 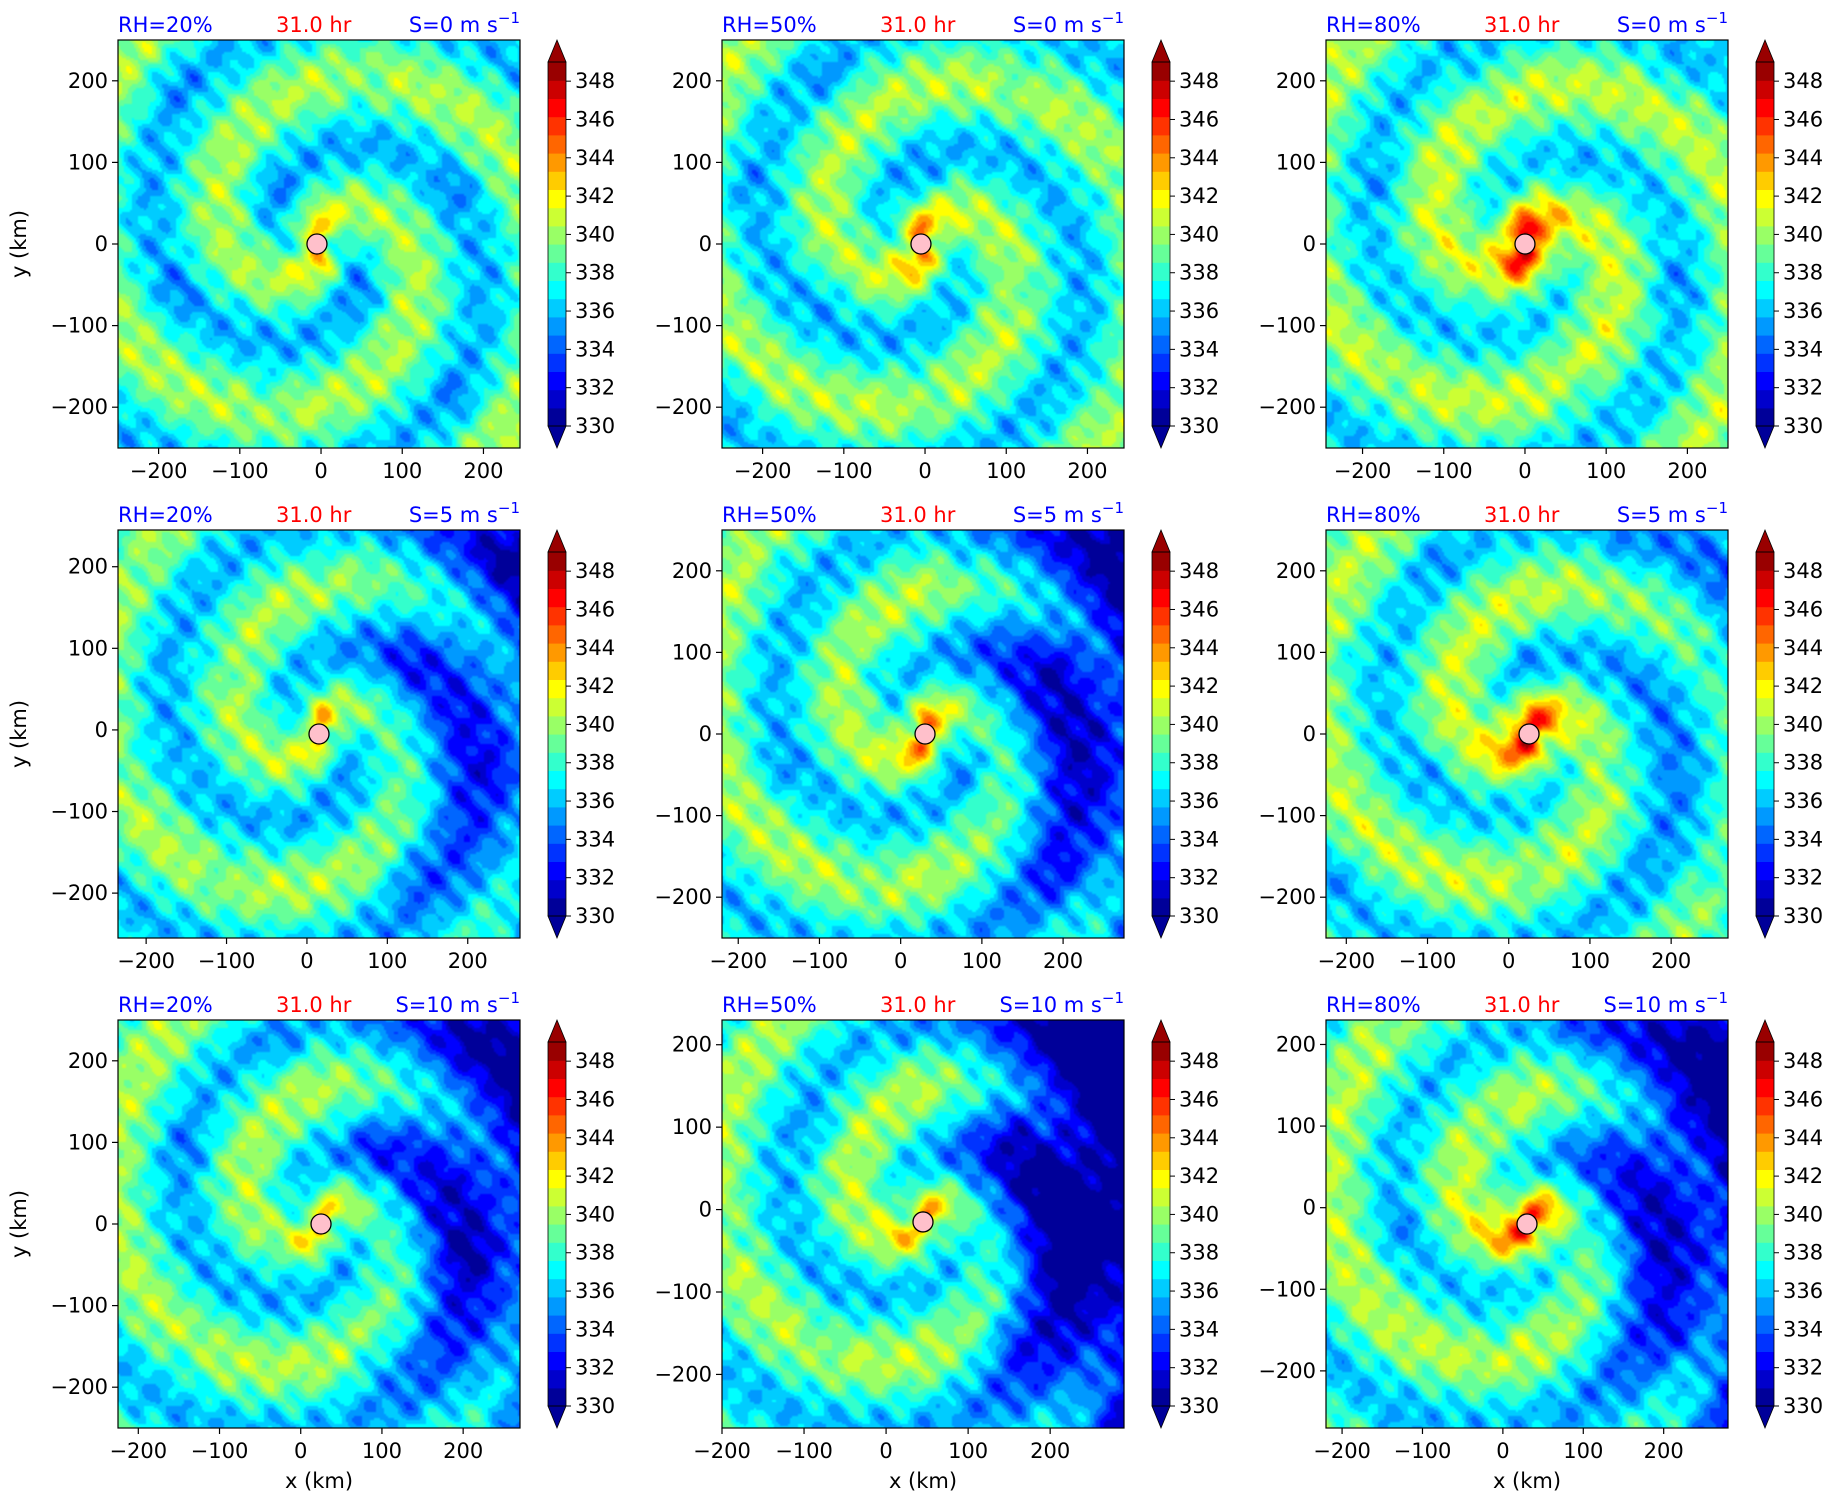 I want to click on rh-label: RH=20%, so click(x=165, y=515).